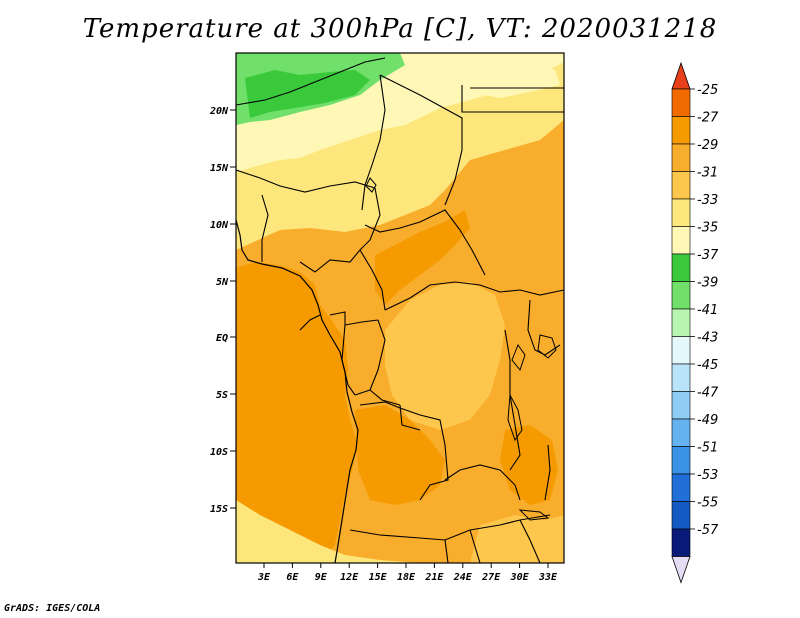  What do you see at coordinates (222, 395) in the screenshot?
I see `lat-tick-label: 5S` at bounding box center [222, 395].